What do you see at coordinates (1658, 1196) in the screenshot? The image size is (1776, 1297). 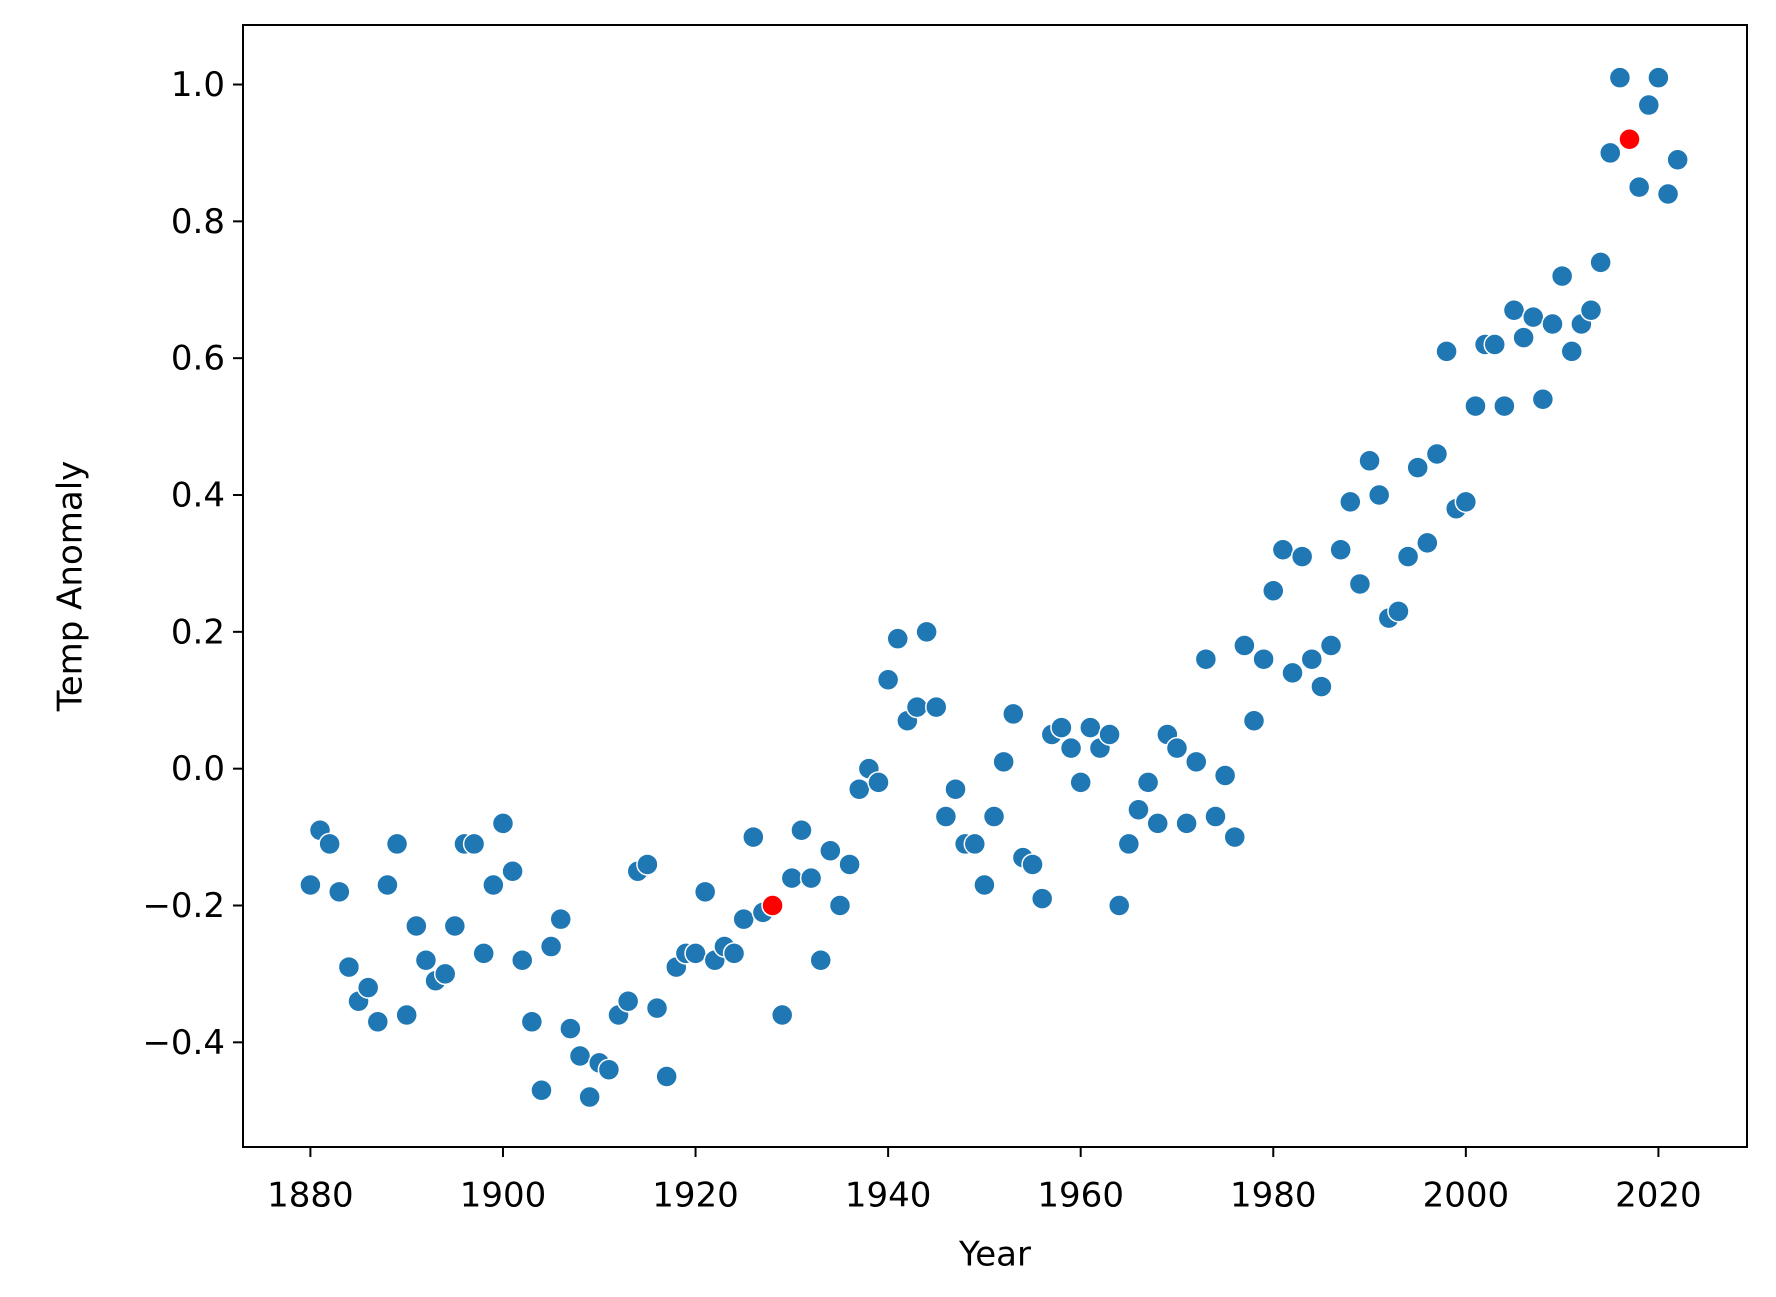 I see `x-tick-label: 2020` at bounding box center [1658, 1196].